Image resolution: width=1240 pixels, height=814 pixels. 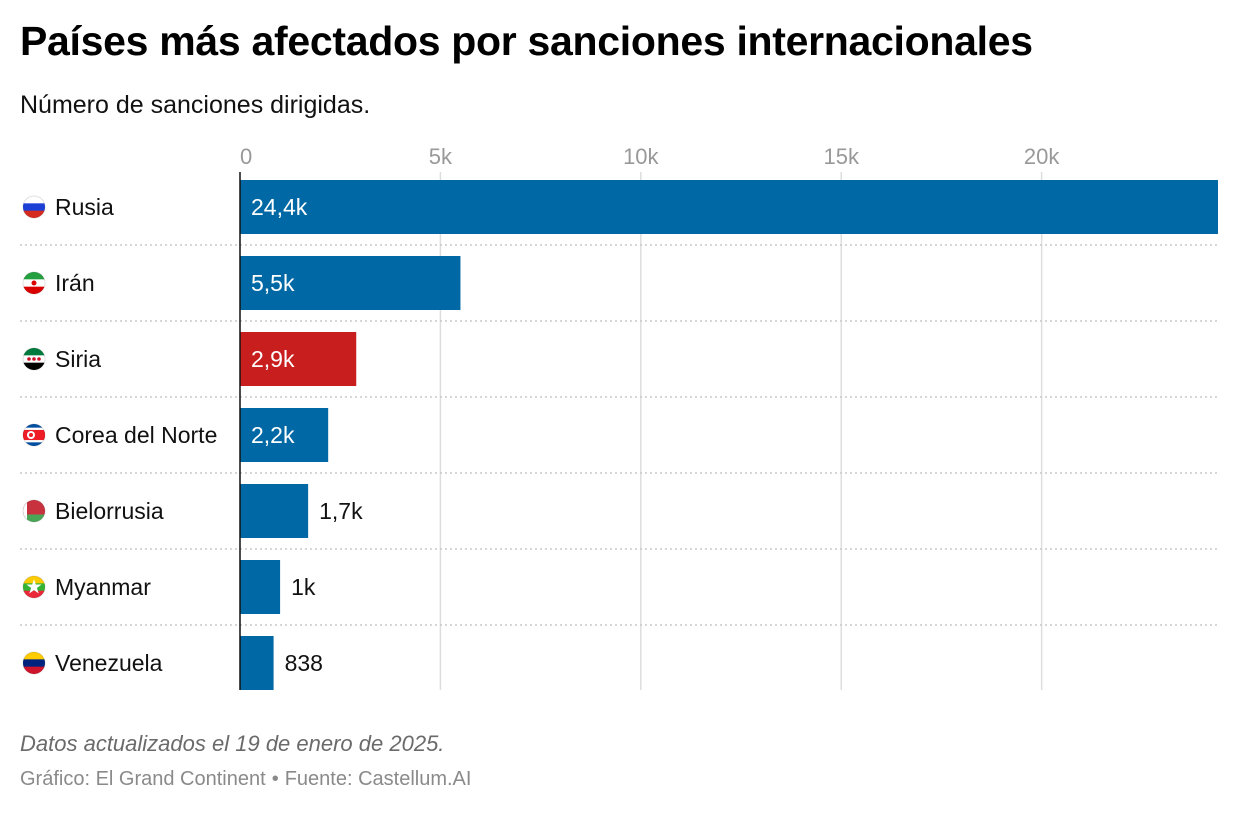 What do you see at coordinates (841, 156) in the screenshot?
I see `x-tick-label: 15k` at bounding box center [841, 156].